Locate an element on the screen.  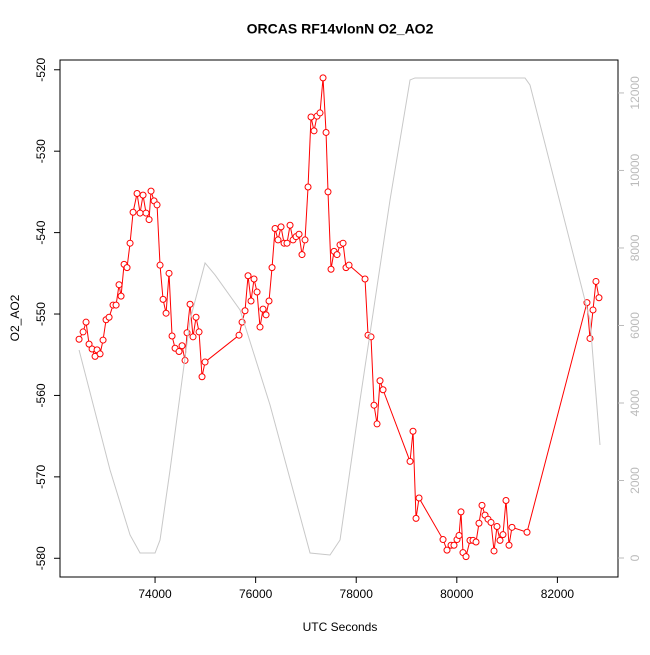
x-tick-label: 76000 is located at coordinates (256, 594).